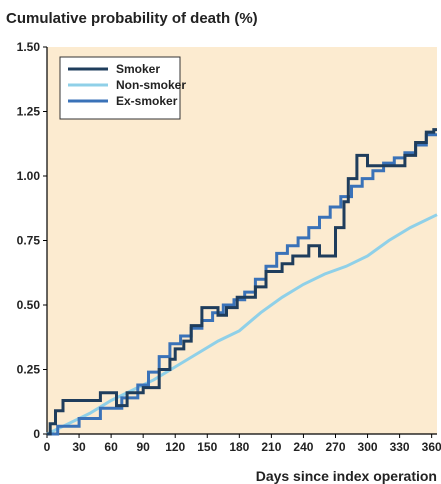 Image resolution: width=441 pixels, height=484 pixels. Describe the element at coordinates (400, 447) in the screenshot. I see `x-tick-label: 330` at that location.